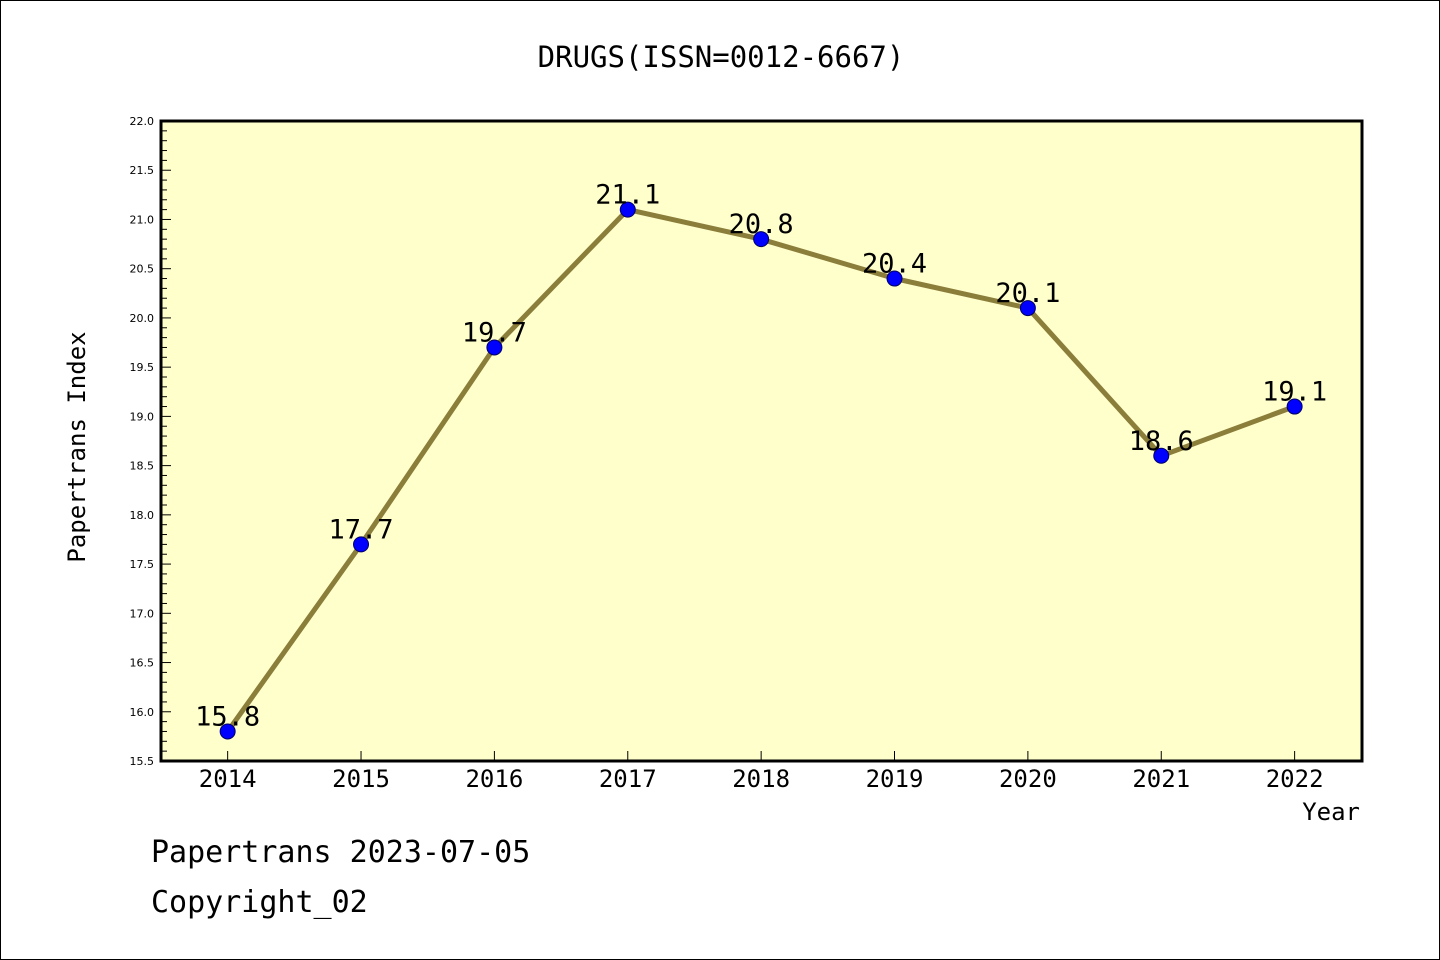 This screenshot has width=1440, height=960. Describe the element at coordinates (894, 264) in the screenshot. I see `data-label: 20.4` at that location.